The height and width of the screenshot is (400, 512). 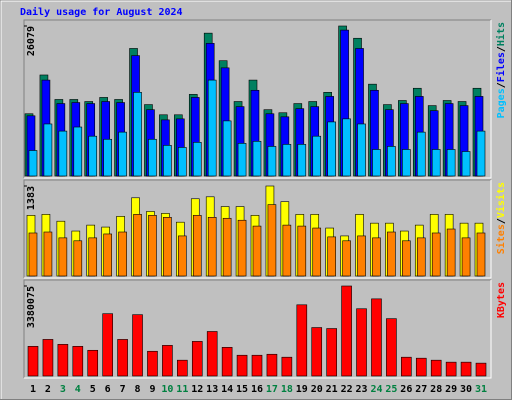 What do you see at coordinates (31, 41) in the screenshot?
I see `y-tick-label: 26079` at bounding box center [31, 41].